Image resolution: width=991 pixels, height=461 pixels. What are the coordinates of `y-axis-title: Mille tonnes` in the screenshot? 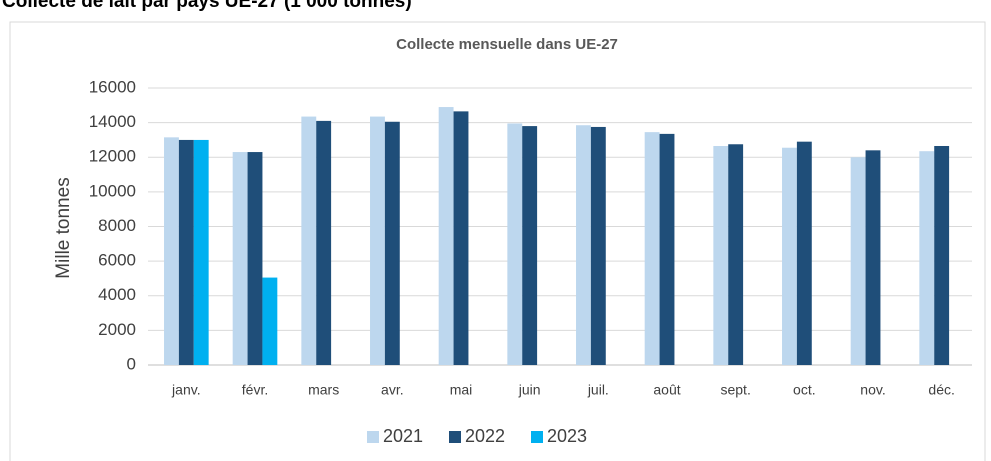 It's located at (63, 227).